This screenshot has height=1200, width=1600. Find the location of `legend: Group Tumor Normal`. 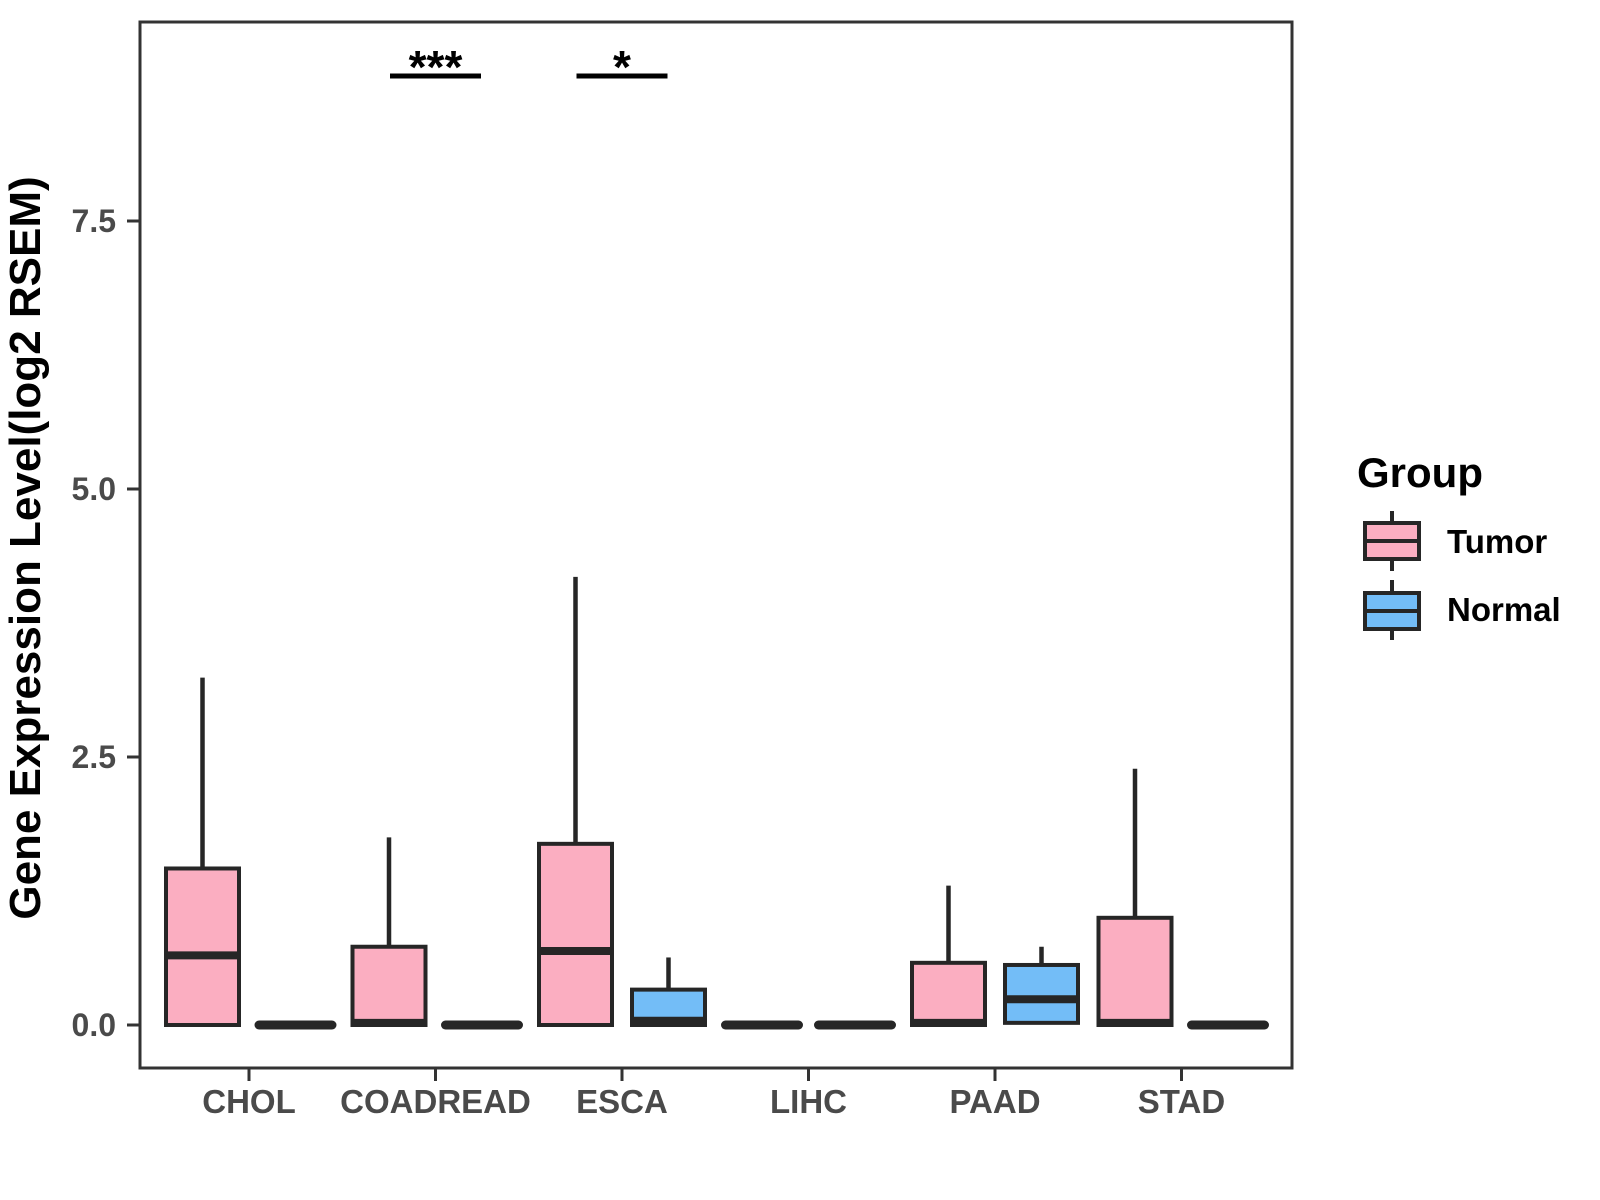

legend: Group Tumor Normal is located at coordinates (1459, 544).